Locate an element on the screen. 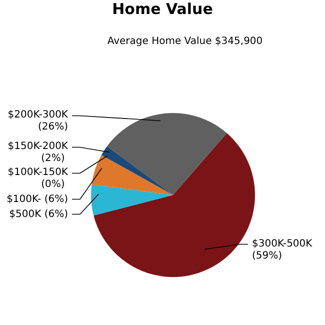 Image resolution: width=325 pixels, height=325 pixels. data-label: (2%) is located at coordinates (53, 158).